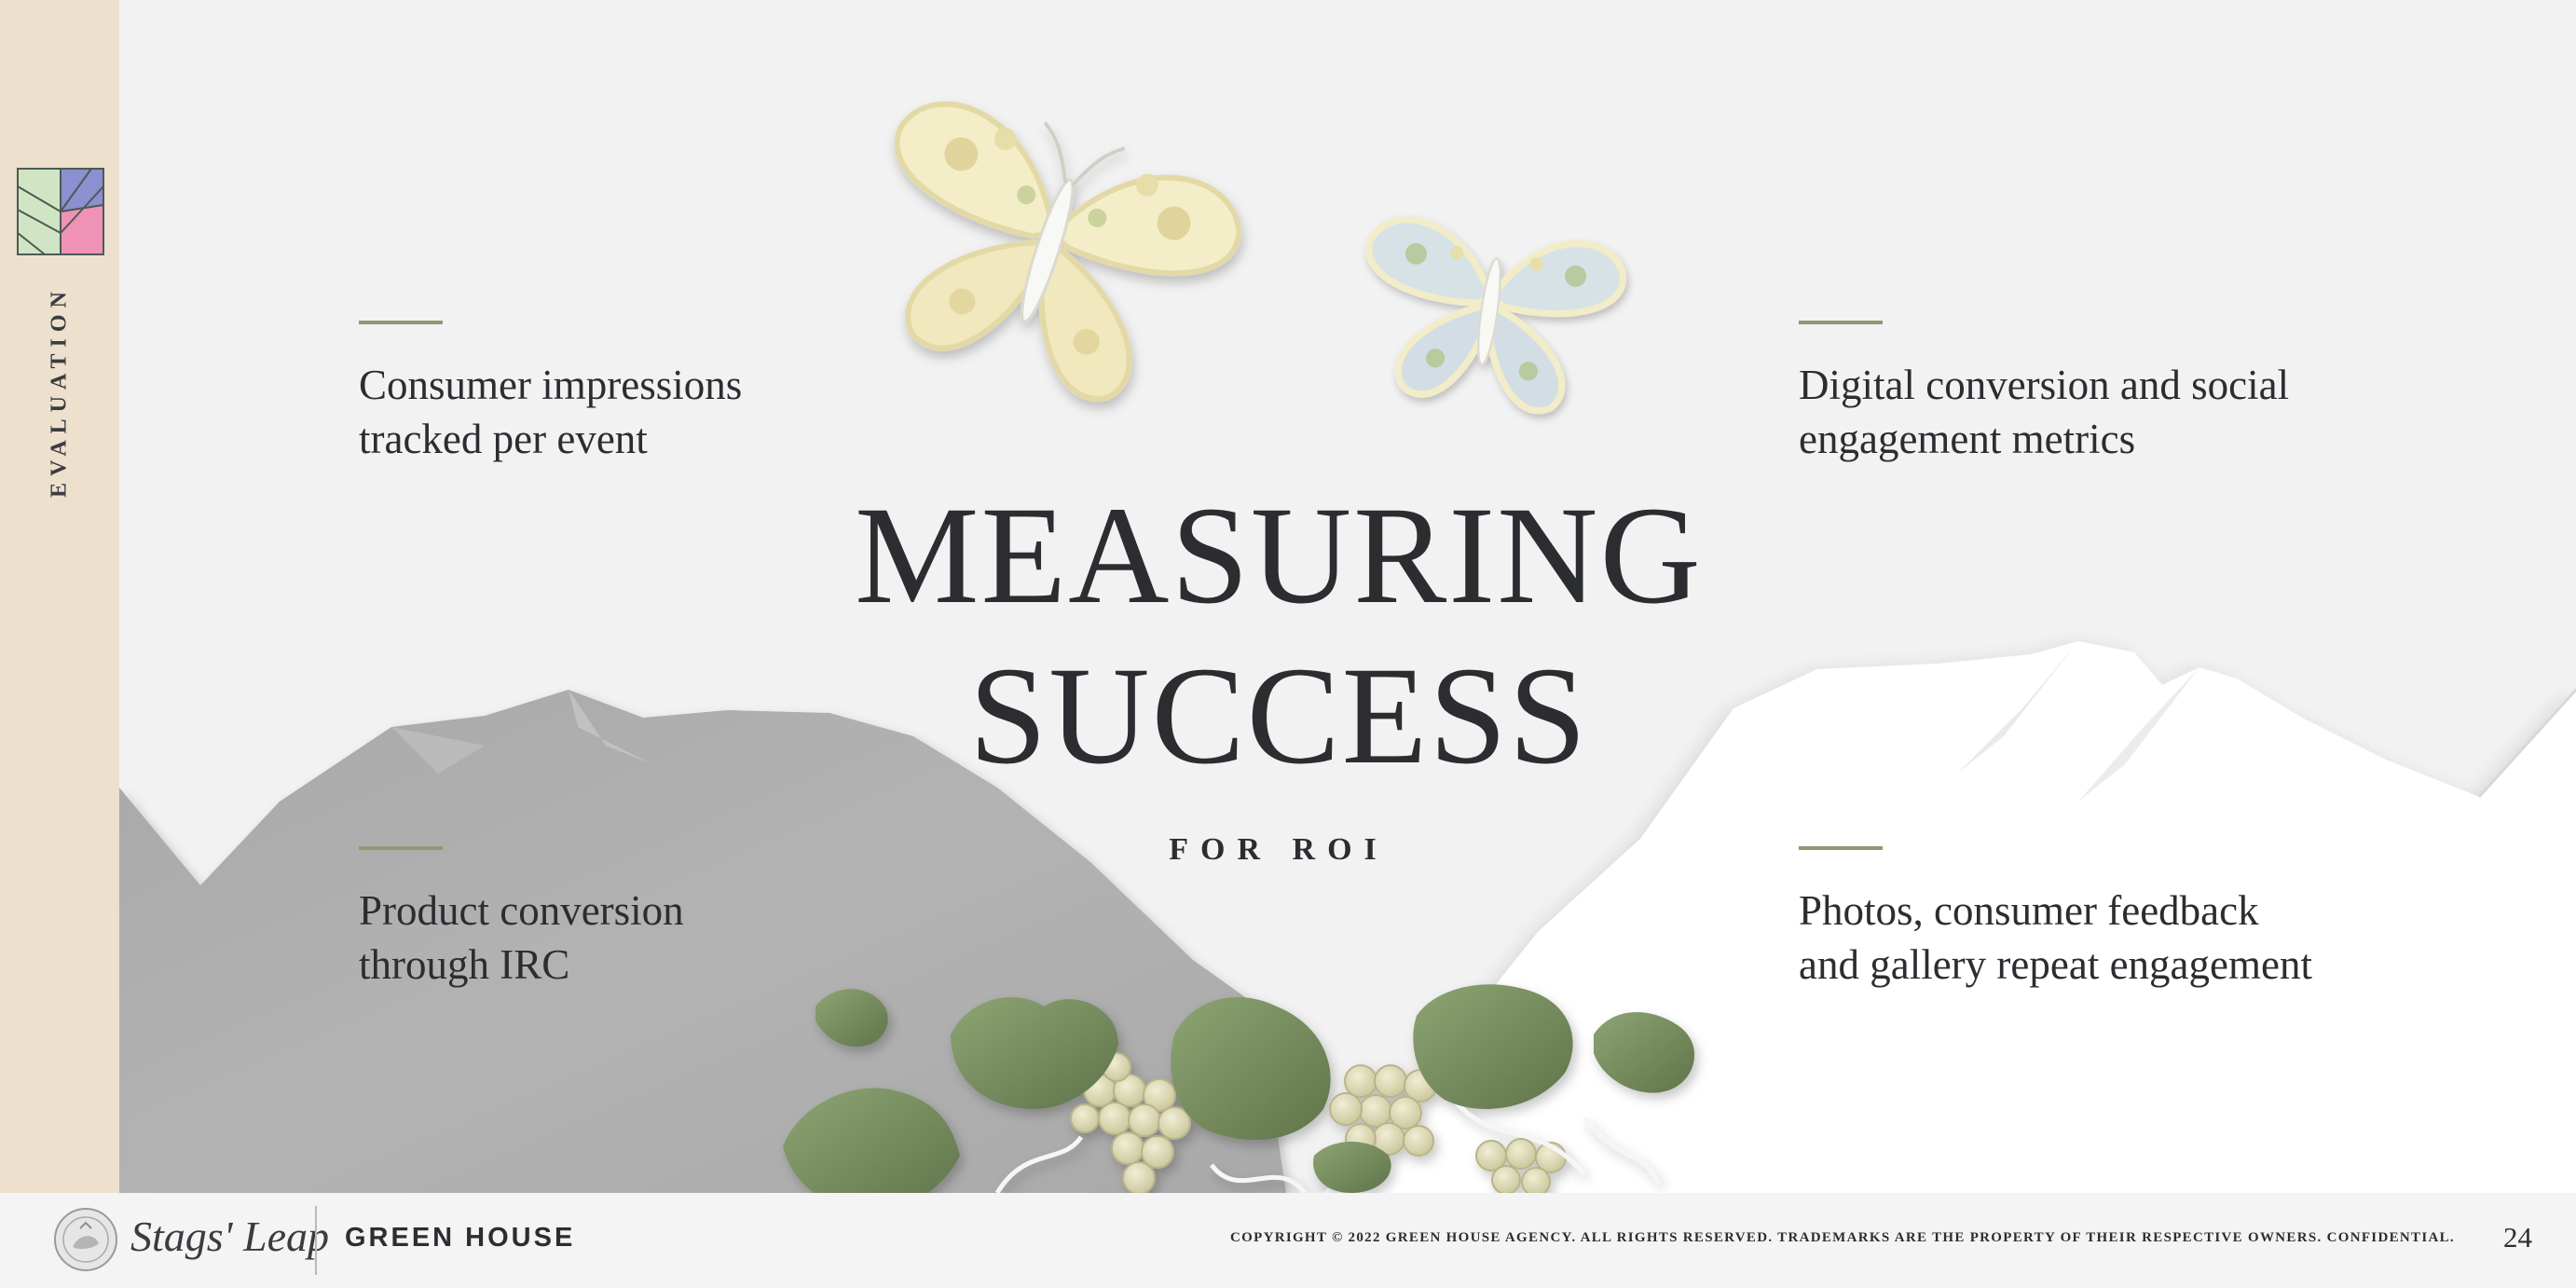 Image resolution: width=2576 pixels, height=1288 pixels. What do you see at coordinates (2517, 1237) in the screenshot?
I see `page-number: 24` at bounding box center [2517, 1237].